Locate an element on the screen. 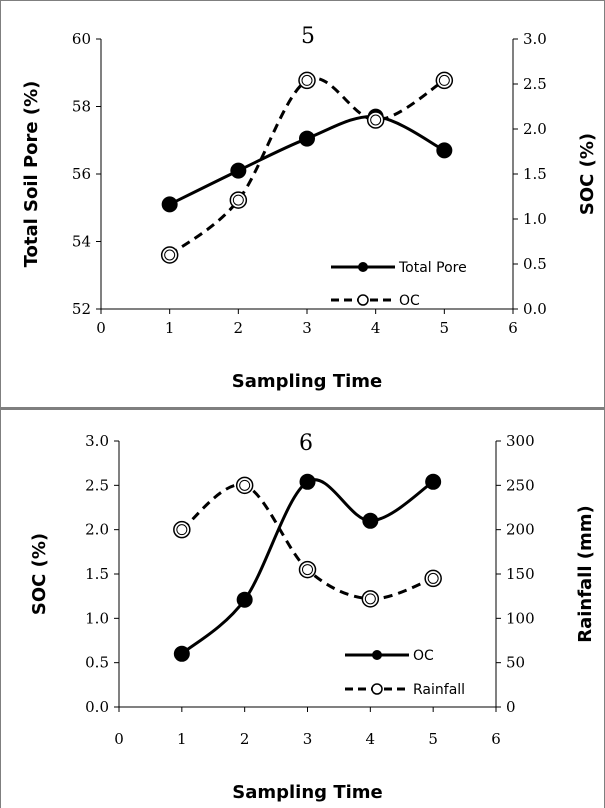  y2-tick-label: 300 is located at coordinates (520, 441).